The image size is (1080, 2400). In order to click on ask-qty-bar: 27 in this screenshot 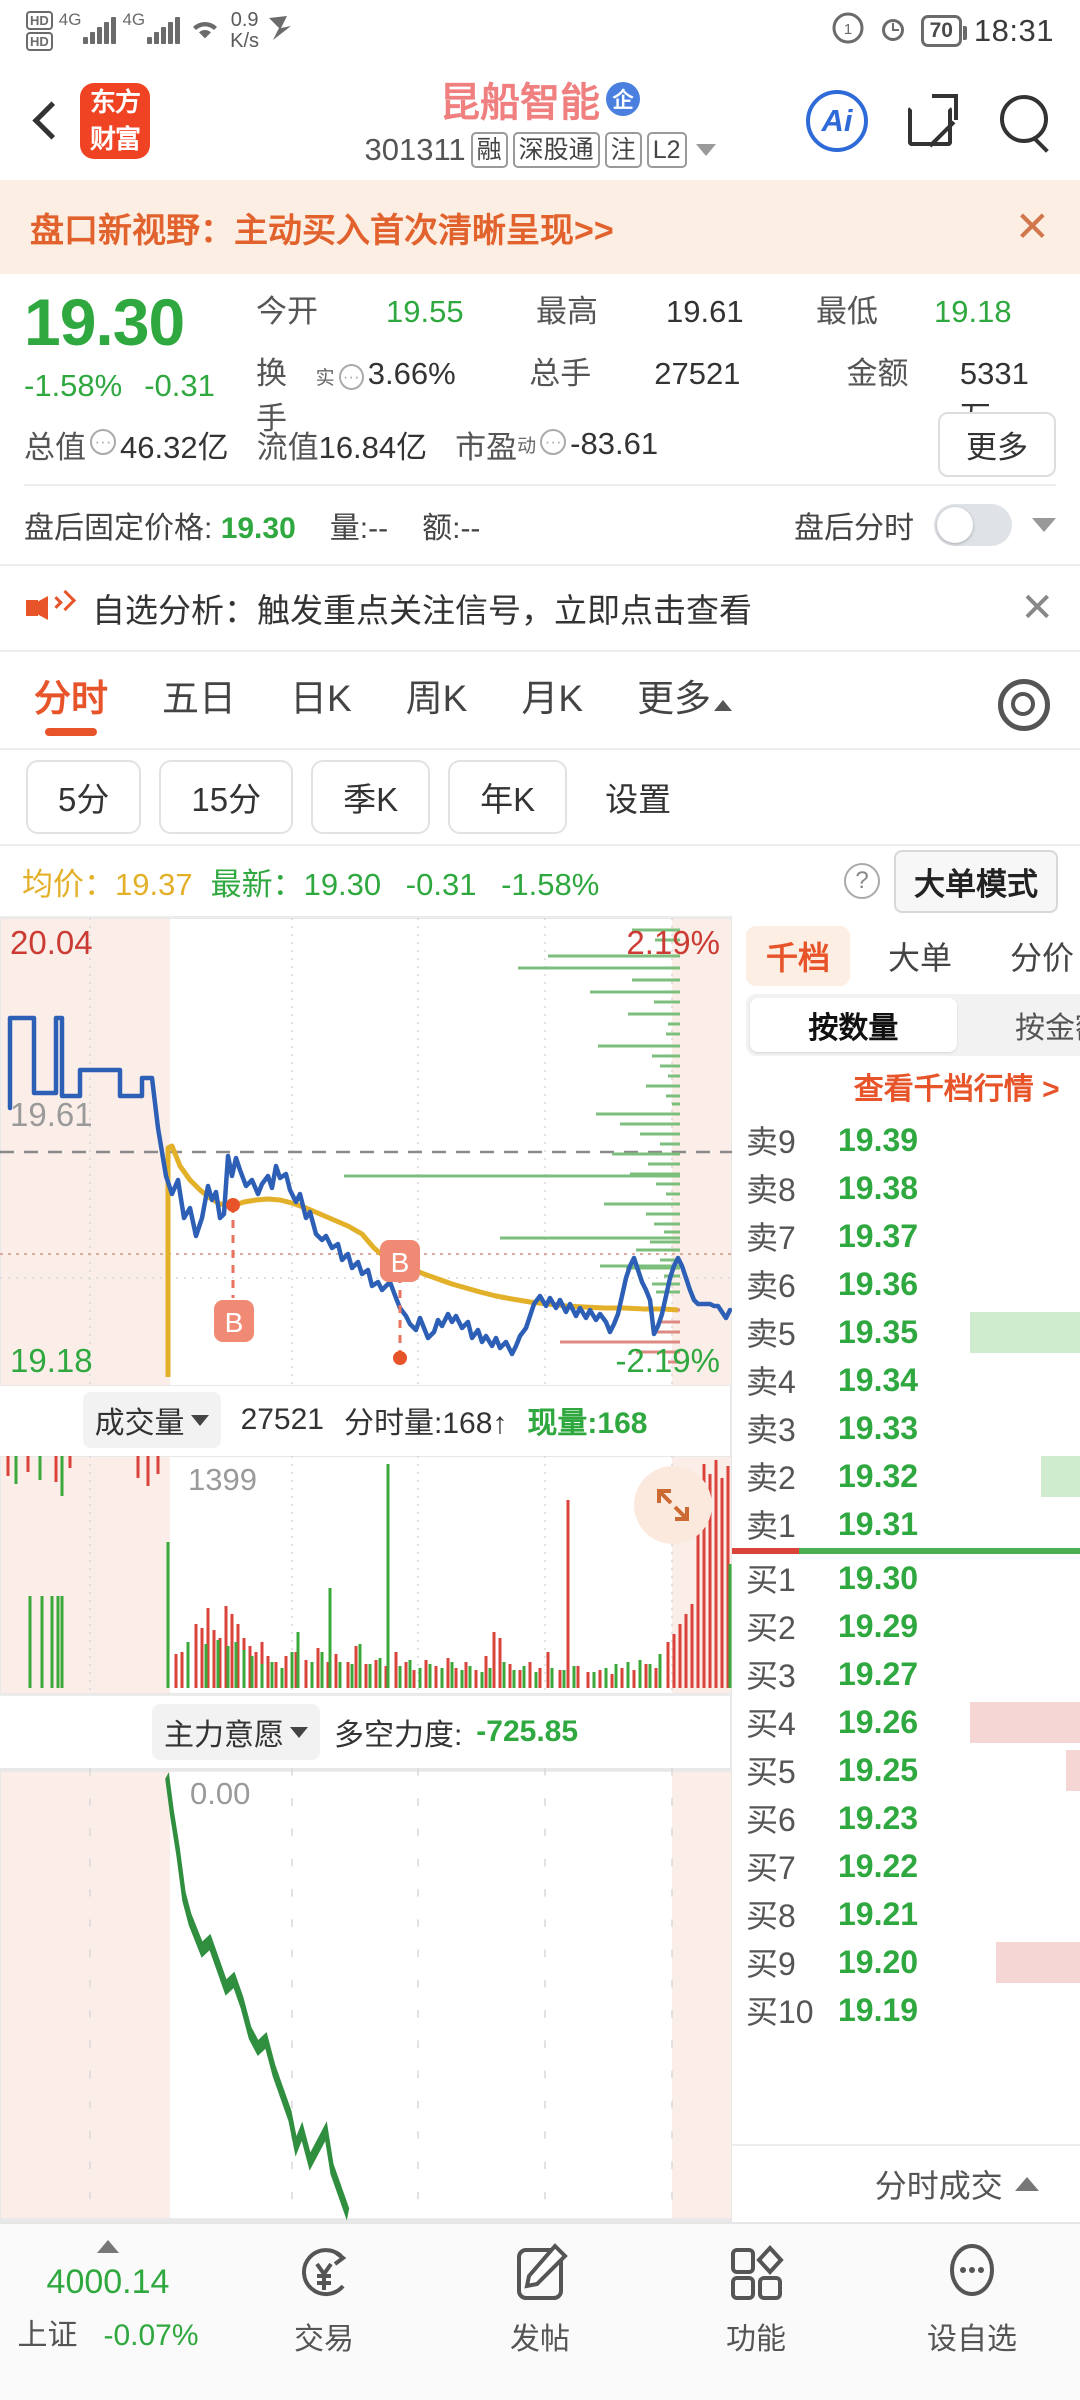, I will do `click(1025, 1428)`.